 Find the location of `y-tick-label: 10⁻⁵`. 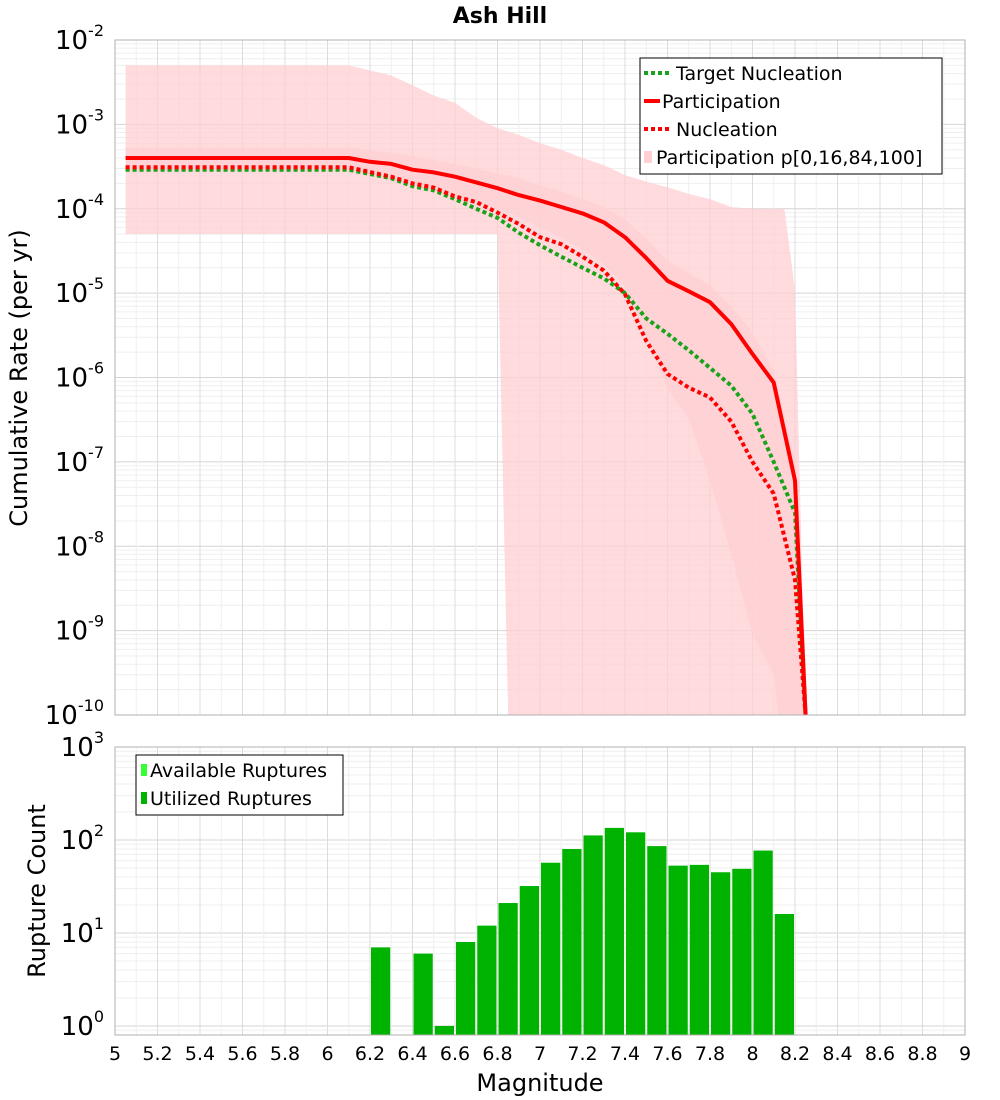

y-tick-label: 10⁻⁵ is located at coordinates (79, 291).